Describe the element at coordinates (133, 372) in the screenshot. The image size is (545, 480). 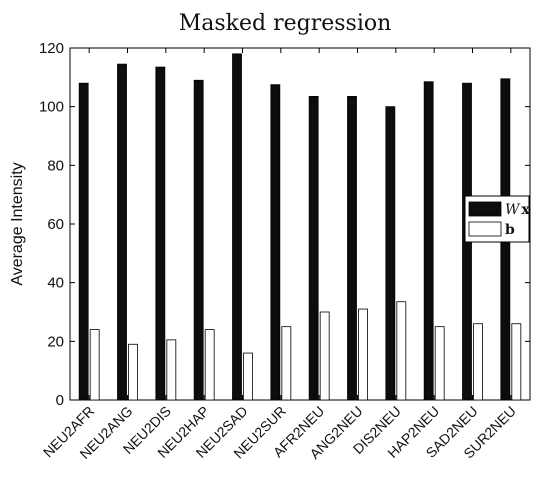
I see `bar-b-neu2ang` at that location.